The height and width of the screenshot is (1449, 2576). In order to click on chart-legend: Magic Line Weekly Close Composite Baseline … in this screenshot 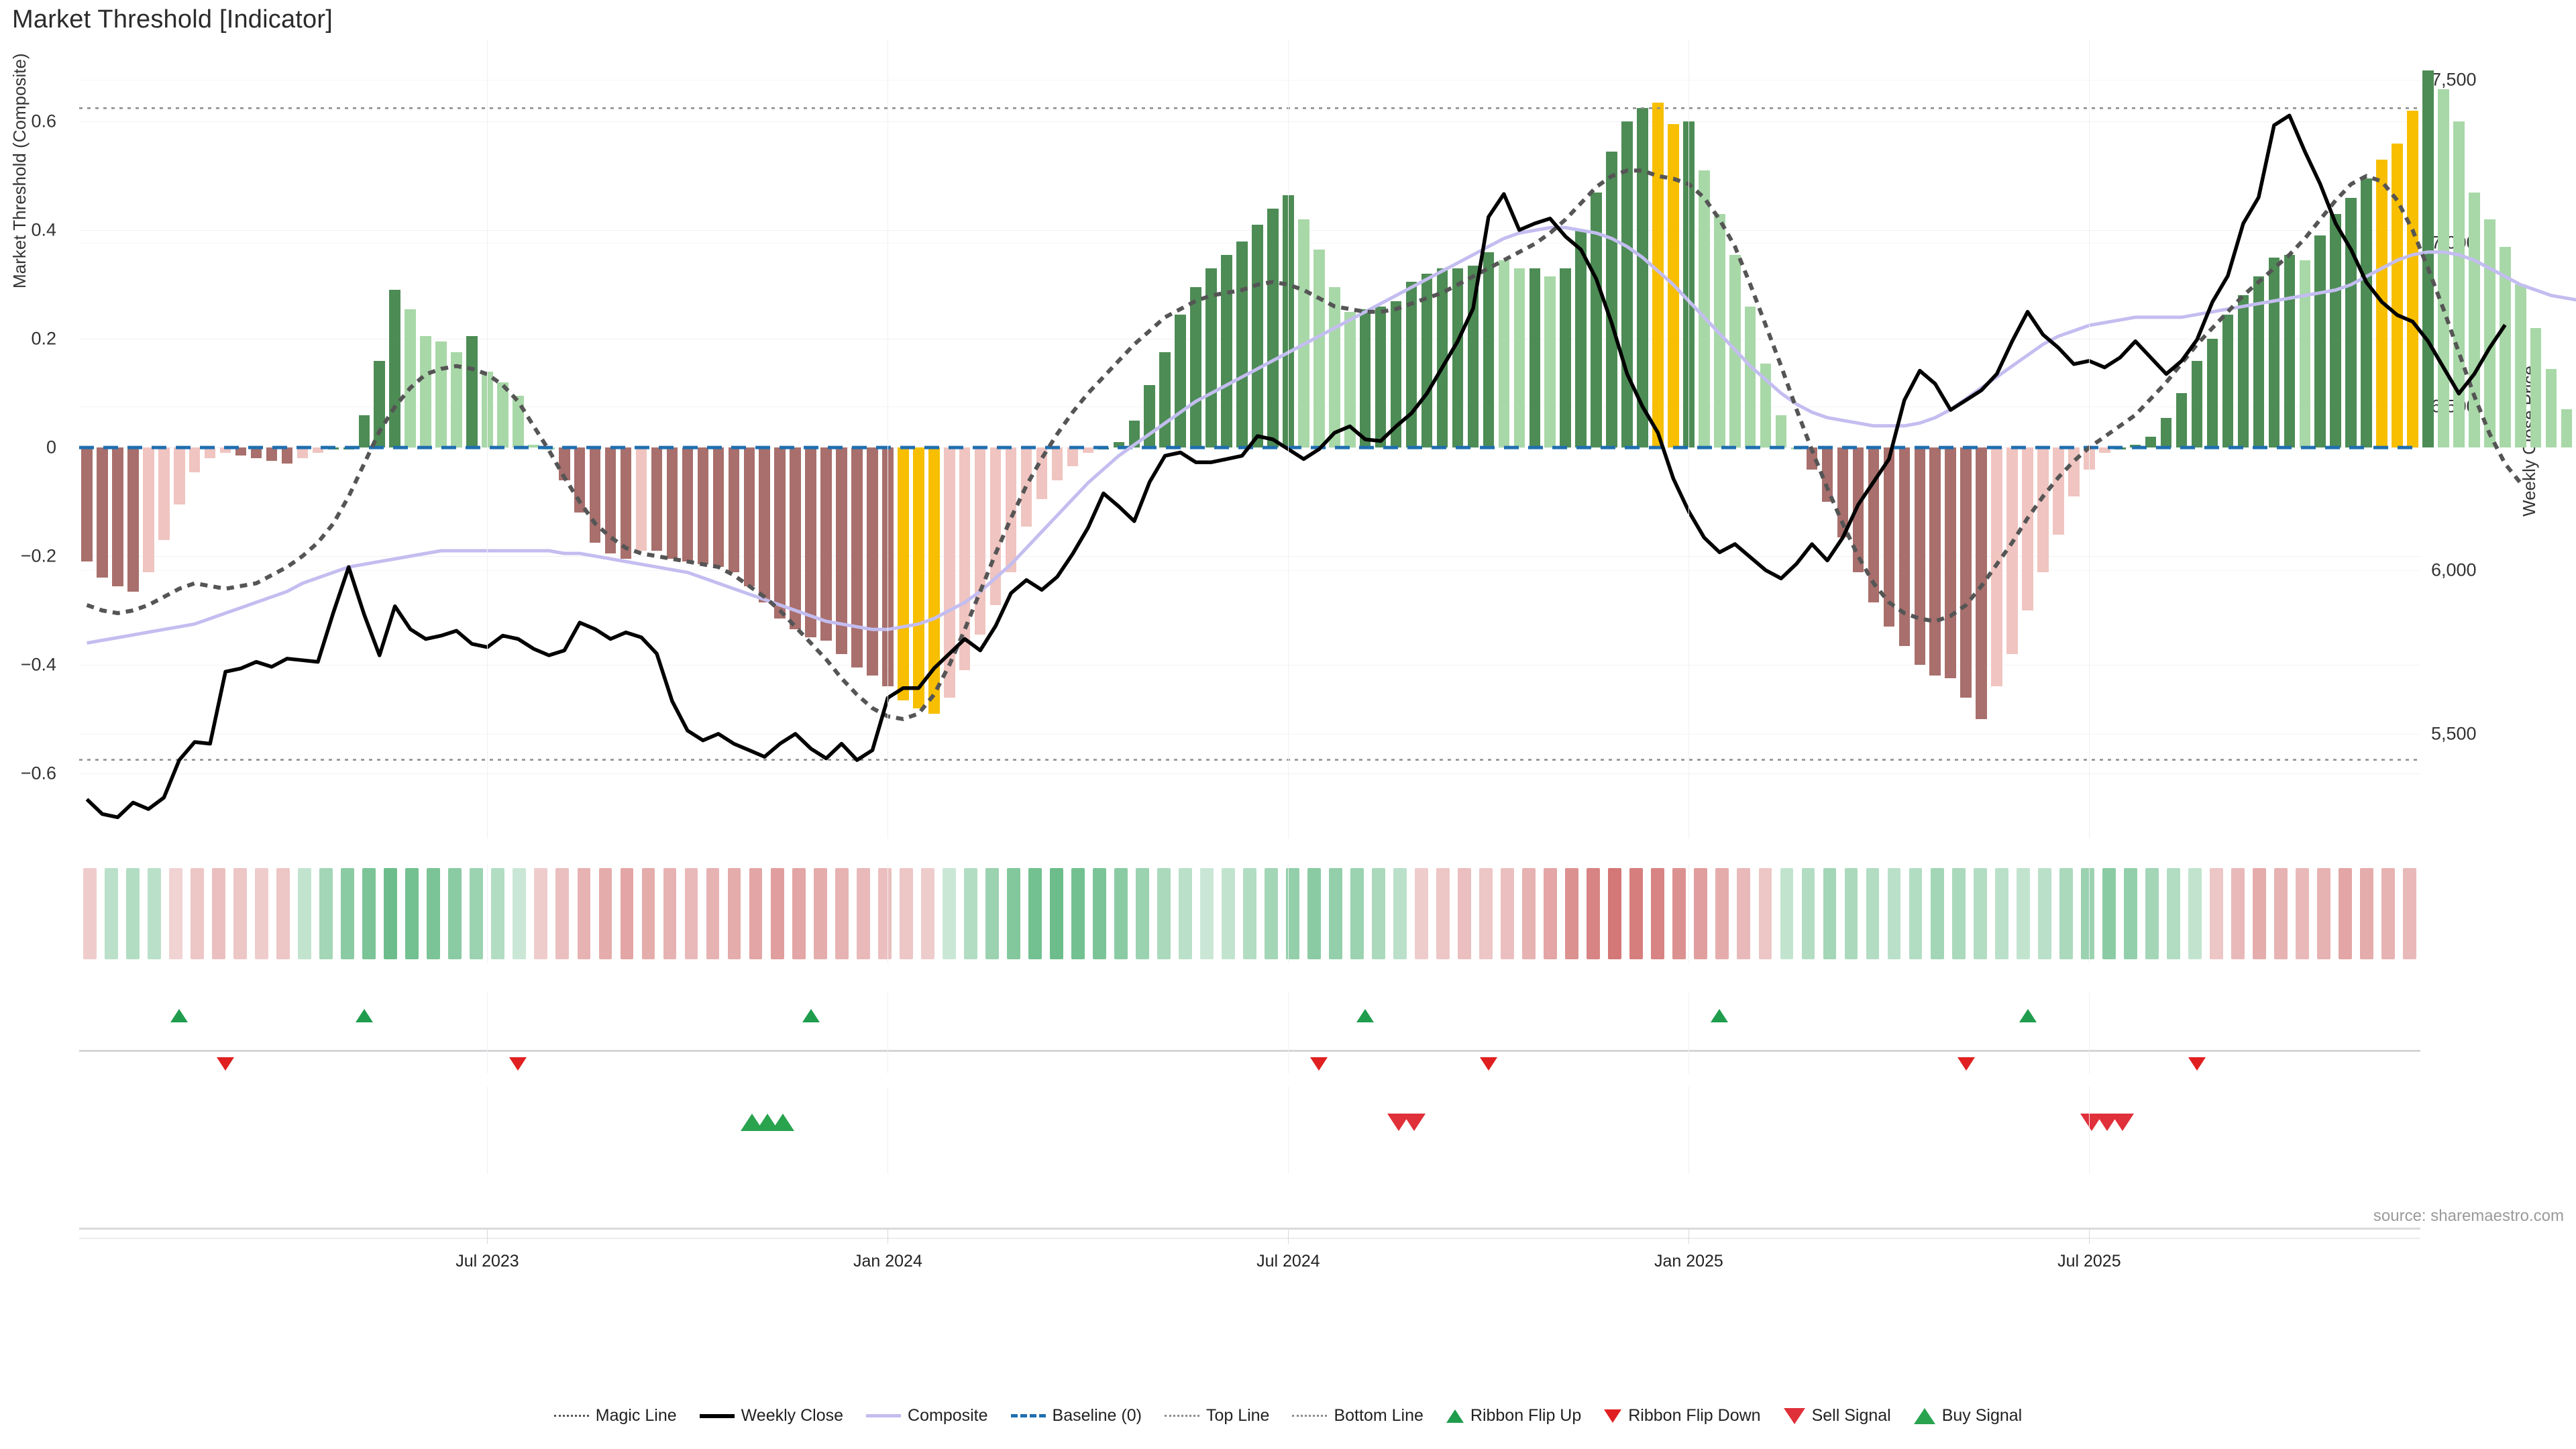, I will do `click(1288, 1416)`.